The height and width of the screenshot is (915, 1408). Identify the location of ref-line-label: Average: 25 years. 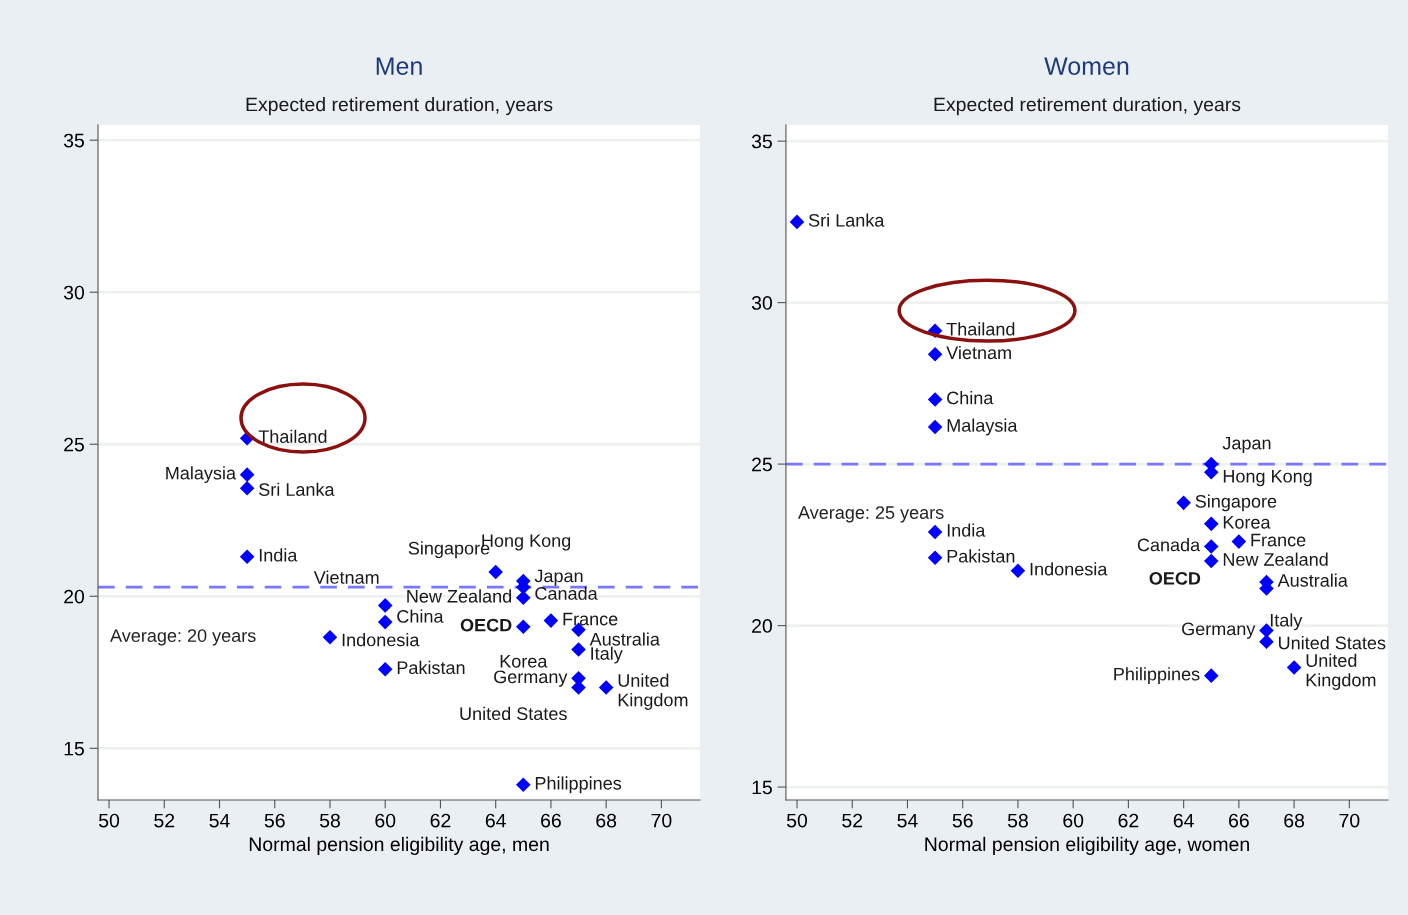
(871, 514).